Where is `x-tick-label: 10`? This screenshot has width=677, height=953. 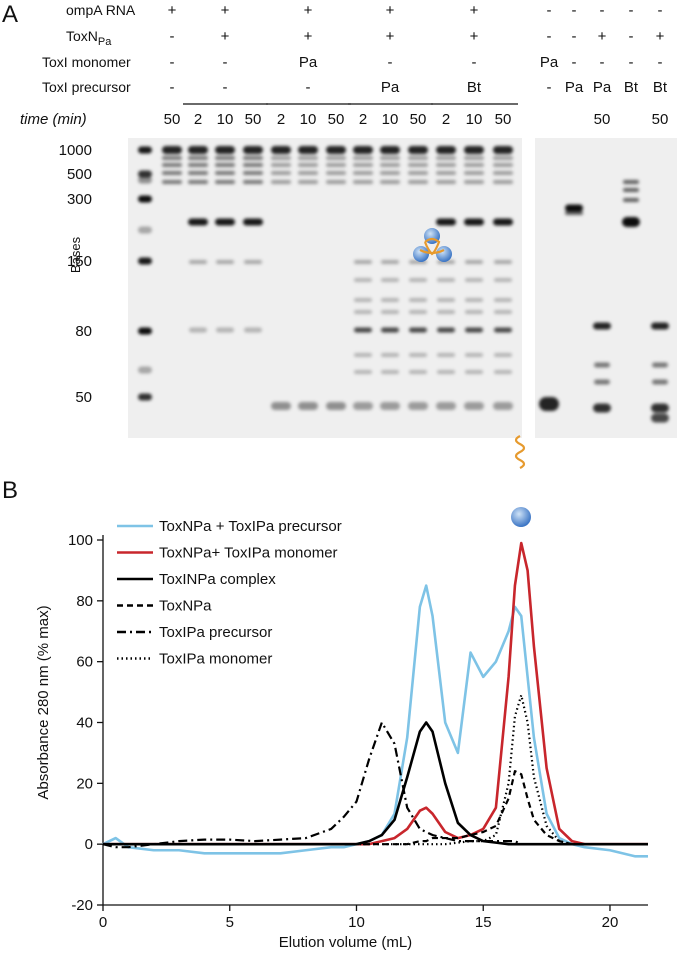
x-tick-label: 10 is located at coordinates (356, 922).